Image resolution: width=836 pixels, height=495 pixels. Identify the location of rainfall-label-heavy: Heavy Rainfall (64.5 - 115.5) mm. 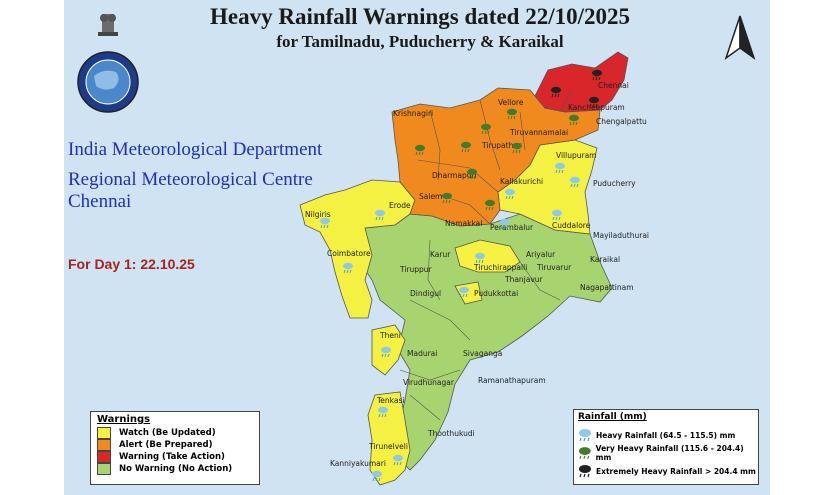
(666, 435).